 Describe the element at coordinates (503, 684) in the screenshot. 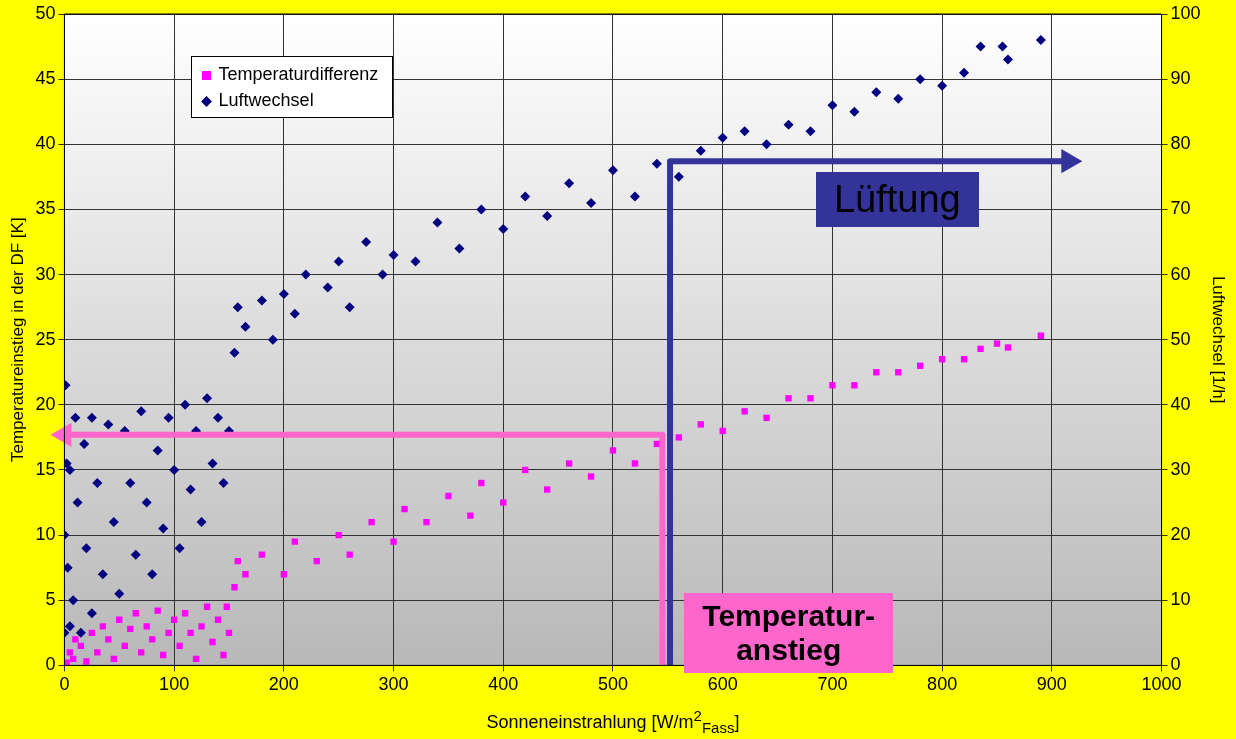

I see `x-tick-label: 400` at that location.